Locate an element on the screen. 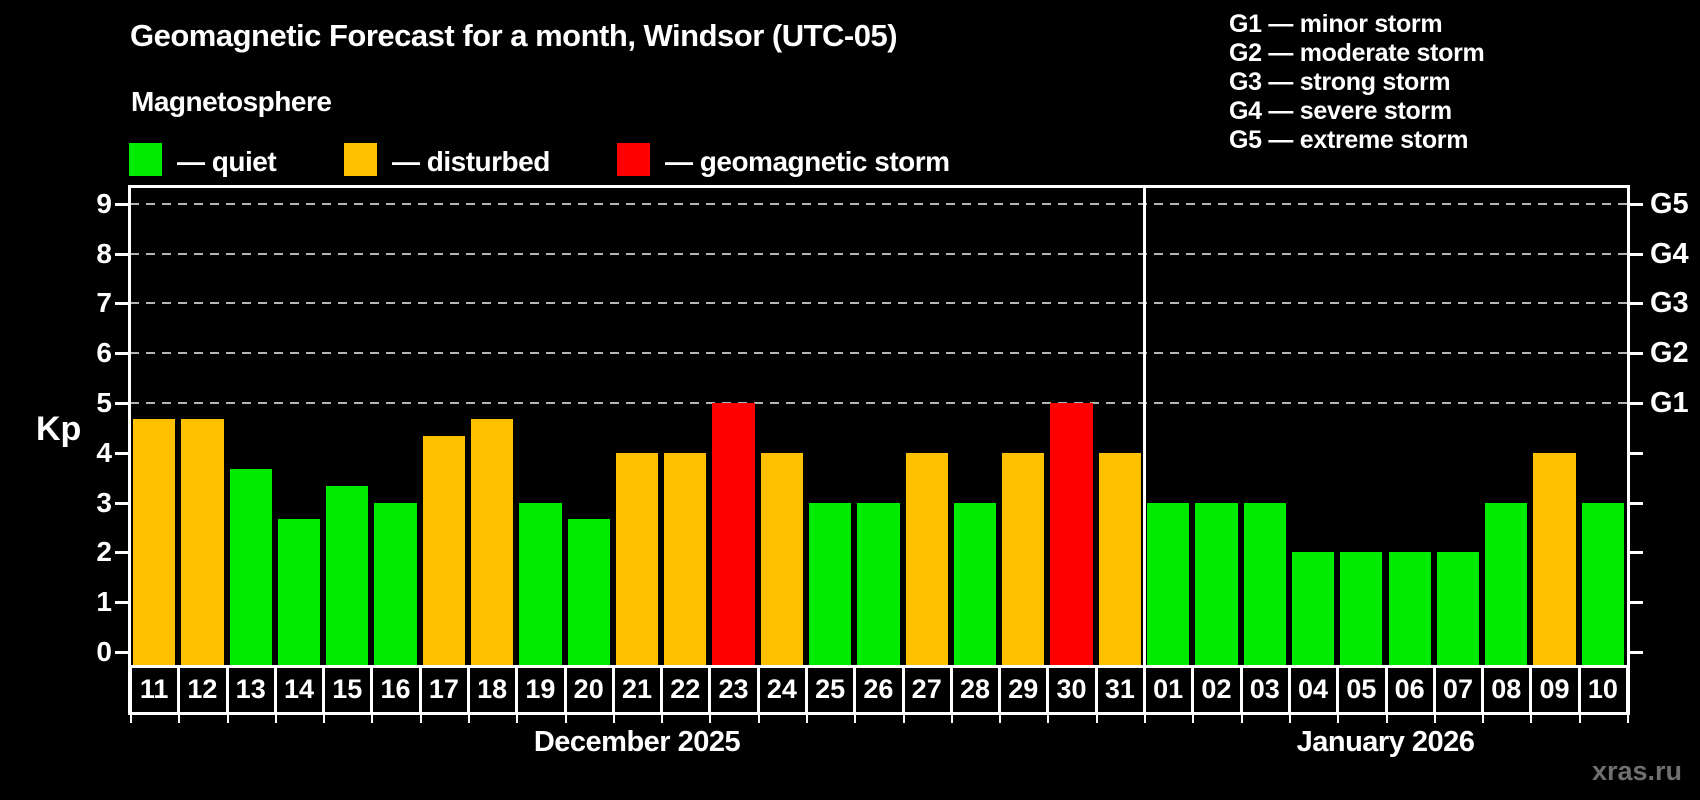 The image size is (1700, 800). kp-tick-label-1: 1 is located at coordinates (104, 602).